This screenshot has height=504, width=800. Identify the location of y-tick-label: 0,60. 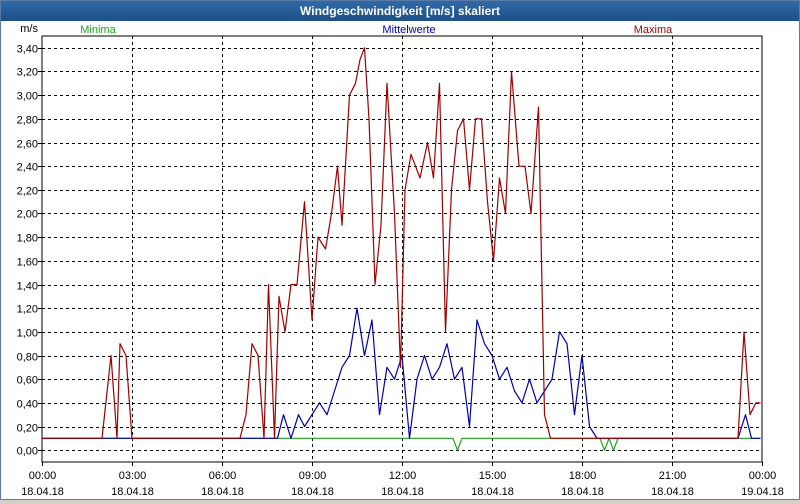
(27, 381).